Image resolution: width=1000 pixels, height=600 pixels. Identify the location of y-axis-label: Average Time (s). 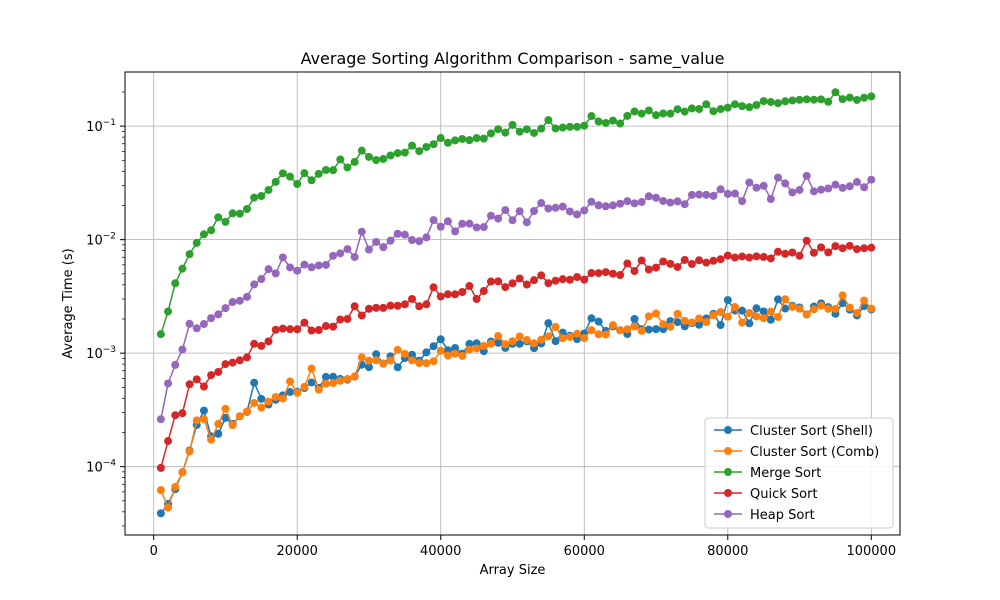
(68, 303).